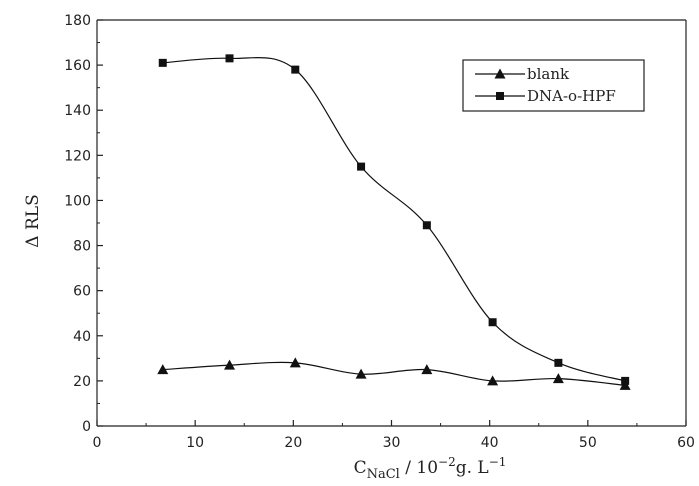  I want to click on legend-label: DNA-o-HPF, so click(571, 96).